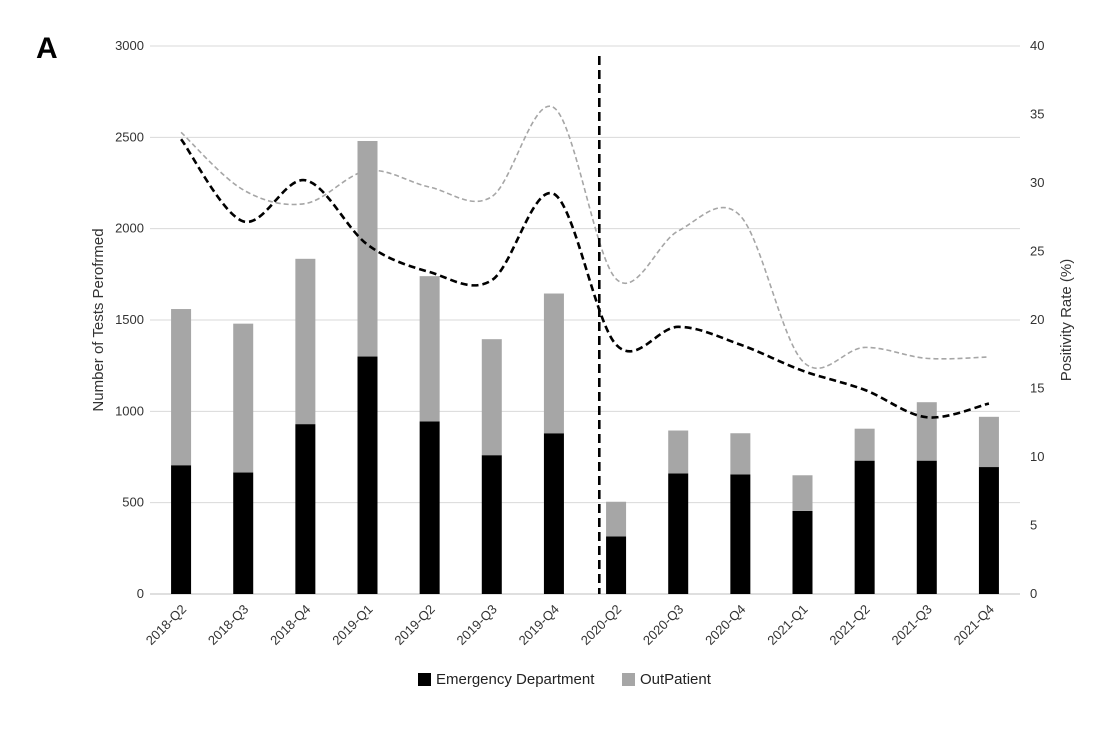 The image size is (1111, 734). I want to click on legend-swatch-outpatient, so click(628, 679).